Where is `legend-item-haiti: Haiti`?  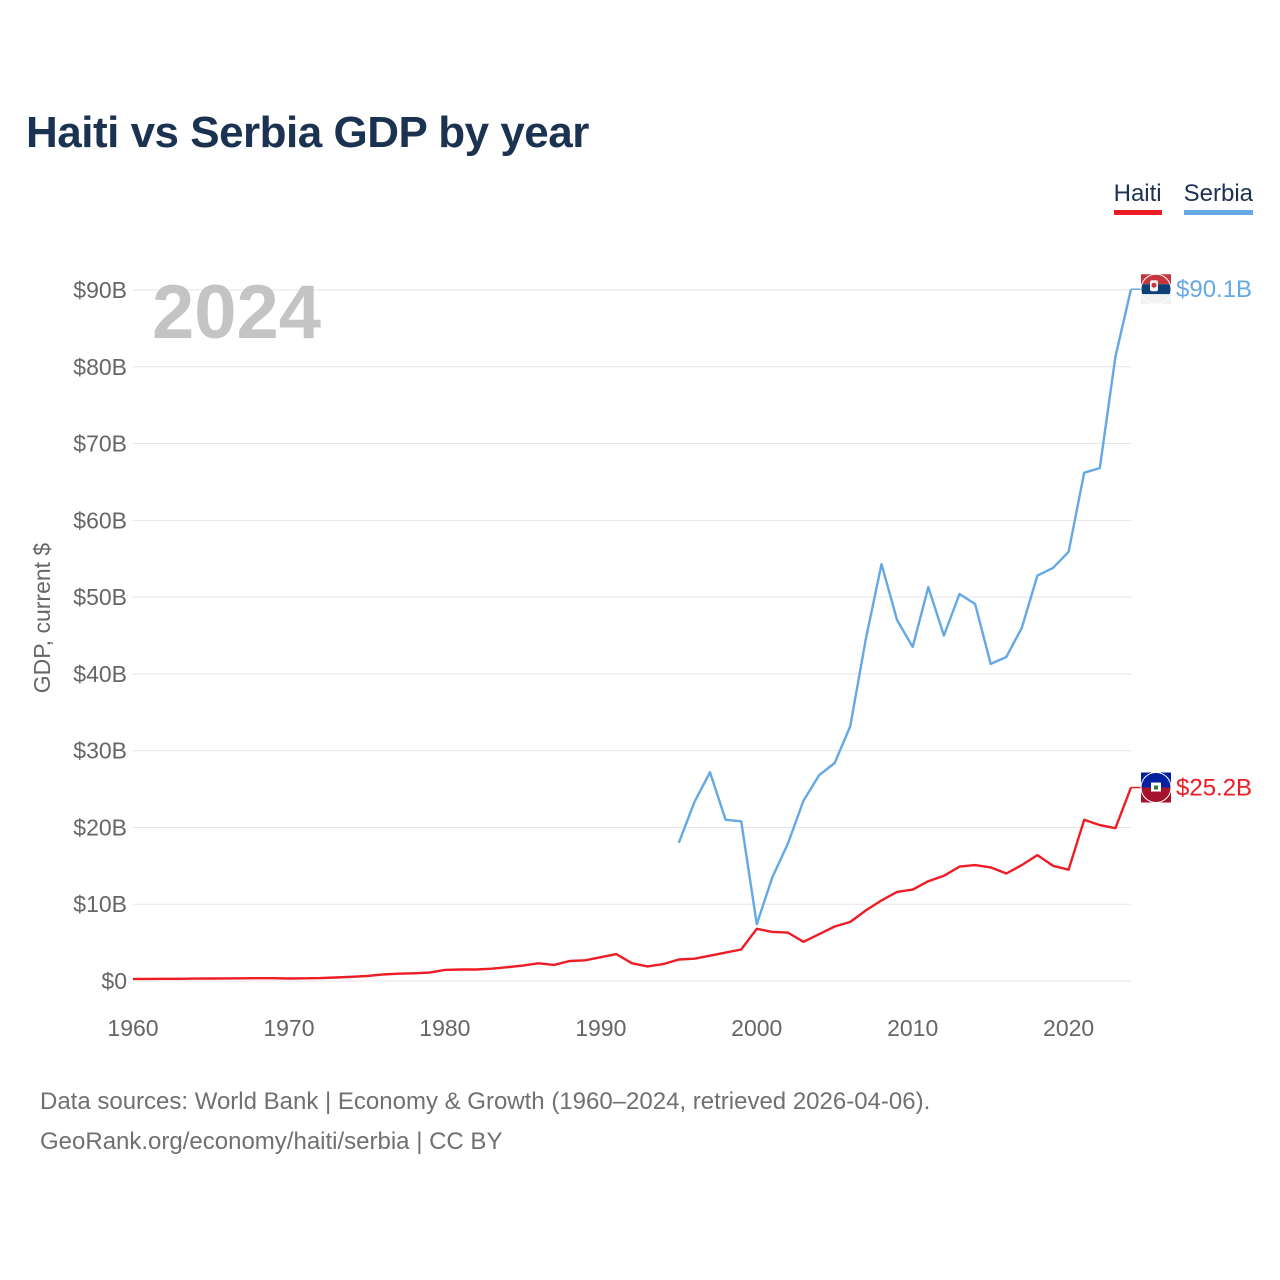
legend-item-haiti: Haiti is located at coordinates (1137, 197).